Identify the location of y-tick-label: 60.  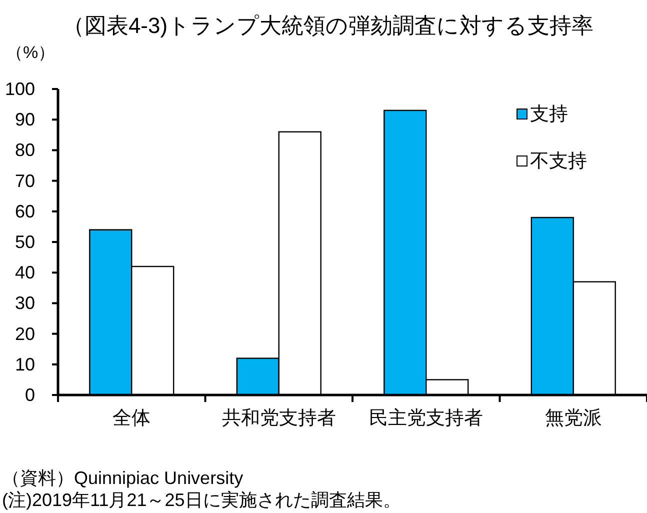
(24, 211).